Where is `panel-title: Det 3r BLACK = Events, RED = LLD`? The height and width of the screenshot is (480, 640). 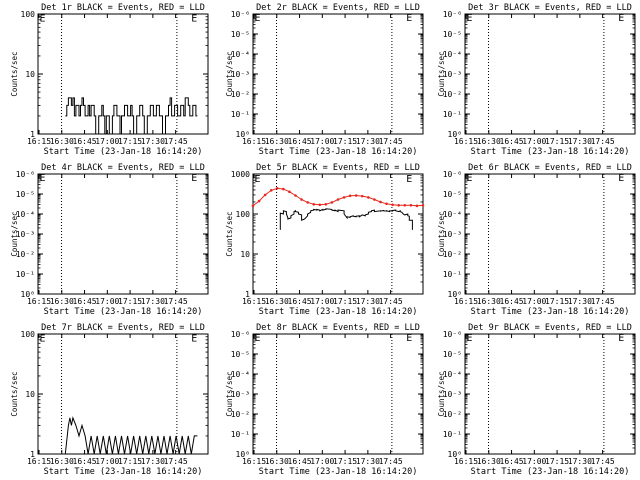
panel-title: Det 3r BLACK = Events, RED = LLD is located at coordinates (550, 8).